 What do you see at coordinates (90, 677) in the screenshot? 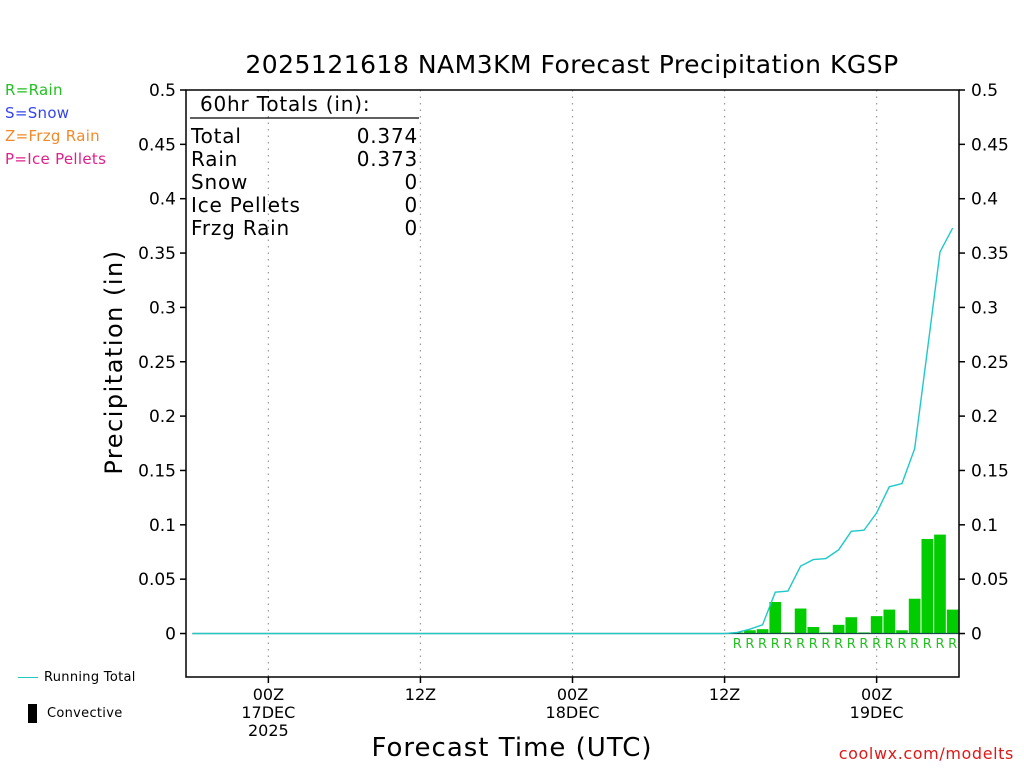
I see `running-total-legend-label: Running Total` at bounding box center [90, 677].